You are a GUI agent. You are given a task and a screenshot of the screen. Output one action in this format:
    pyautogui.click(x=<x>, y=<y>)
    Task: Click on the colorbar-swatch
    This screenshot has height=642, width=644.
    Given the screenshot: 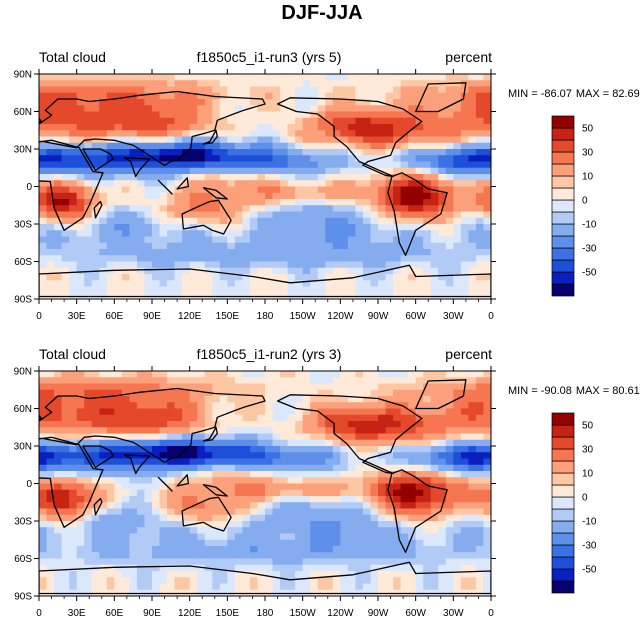 What is the action you would take?
    pyautogui.click(x=563, y=563)
    